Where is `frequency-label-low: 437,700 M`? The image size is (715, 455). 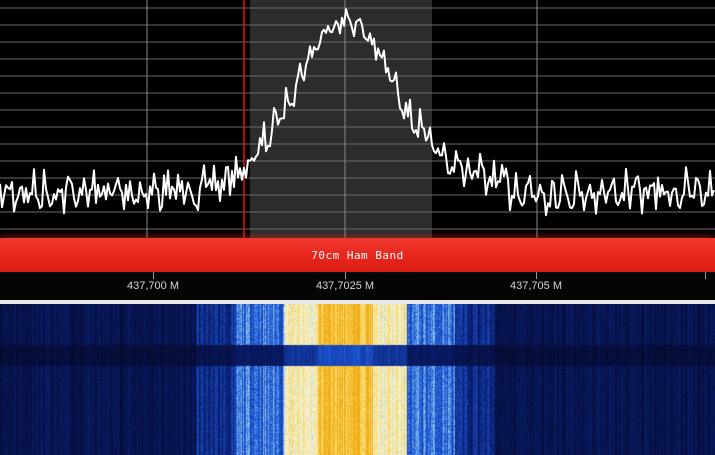
frequency-label-low: 437,700 M is located at coordinates (153, 286).